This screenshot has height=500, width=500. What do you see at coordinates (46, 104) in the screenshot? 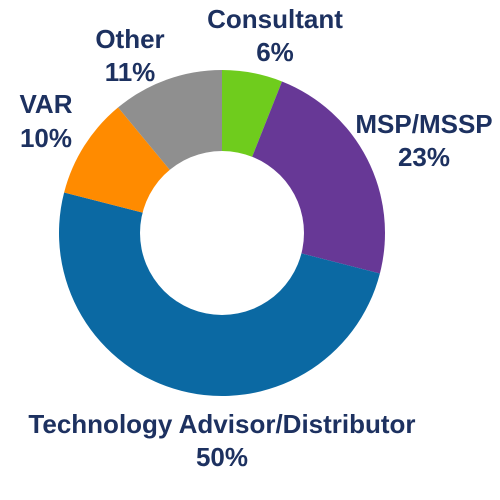
I see `slice-label-var-name: VAR` at bounding box center [46, 104].